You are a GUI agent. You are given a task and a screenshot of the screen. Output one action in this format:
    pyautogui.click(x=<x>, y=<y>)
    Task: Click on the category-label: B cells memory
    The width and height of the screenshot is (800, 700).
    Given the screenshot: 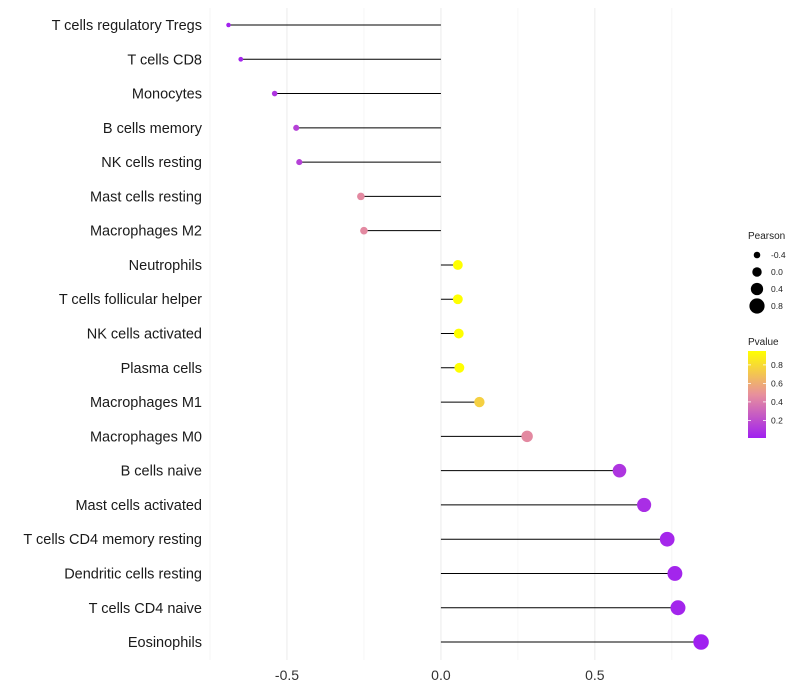 What is the action you would take?
    pyautogui.click(x=153, y=129)
    